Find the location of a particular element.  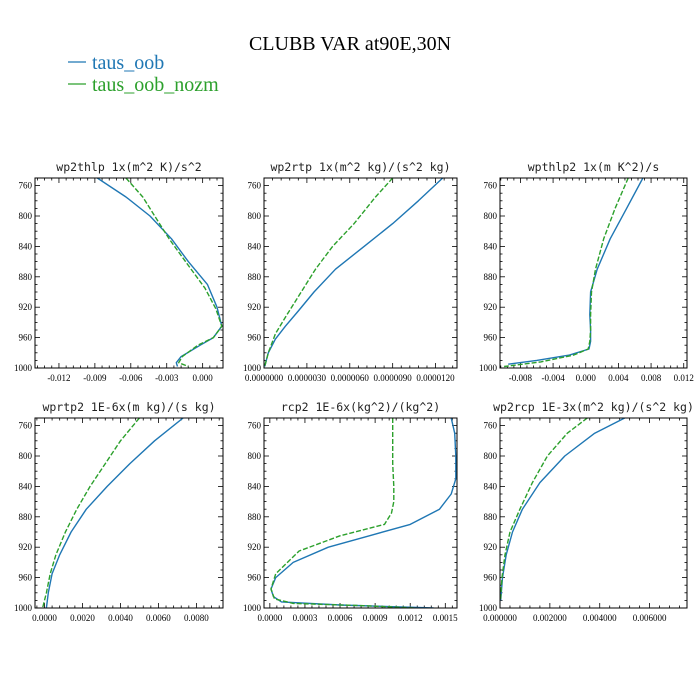

x-tick-label: 0.008 is located at coordinates (651, 378).